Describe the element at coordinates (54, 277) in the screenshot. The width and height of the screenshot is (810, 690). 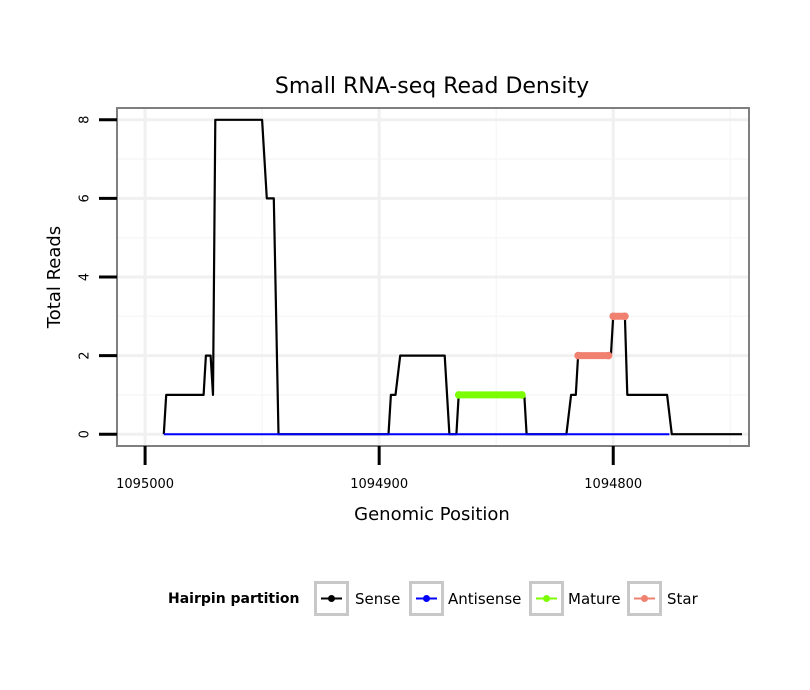
I see `y-axis-title: Total Reads` at that location.